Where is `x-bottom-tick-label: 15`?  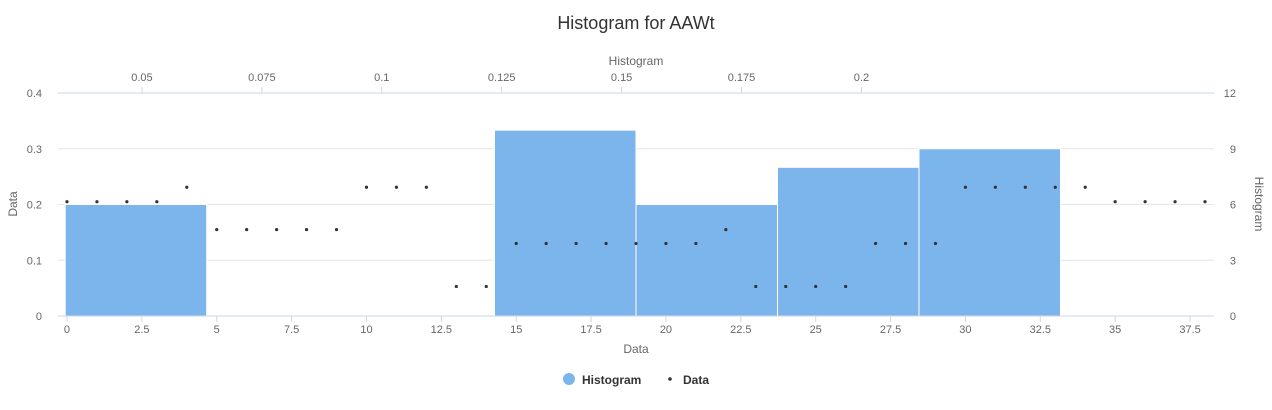 x-bottom-tick-label: 15 is located at coordinates (516, 330).